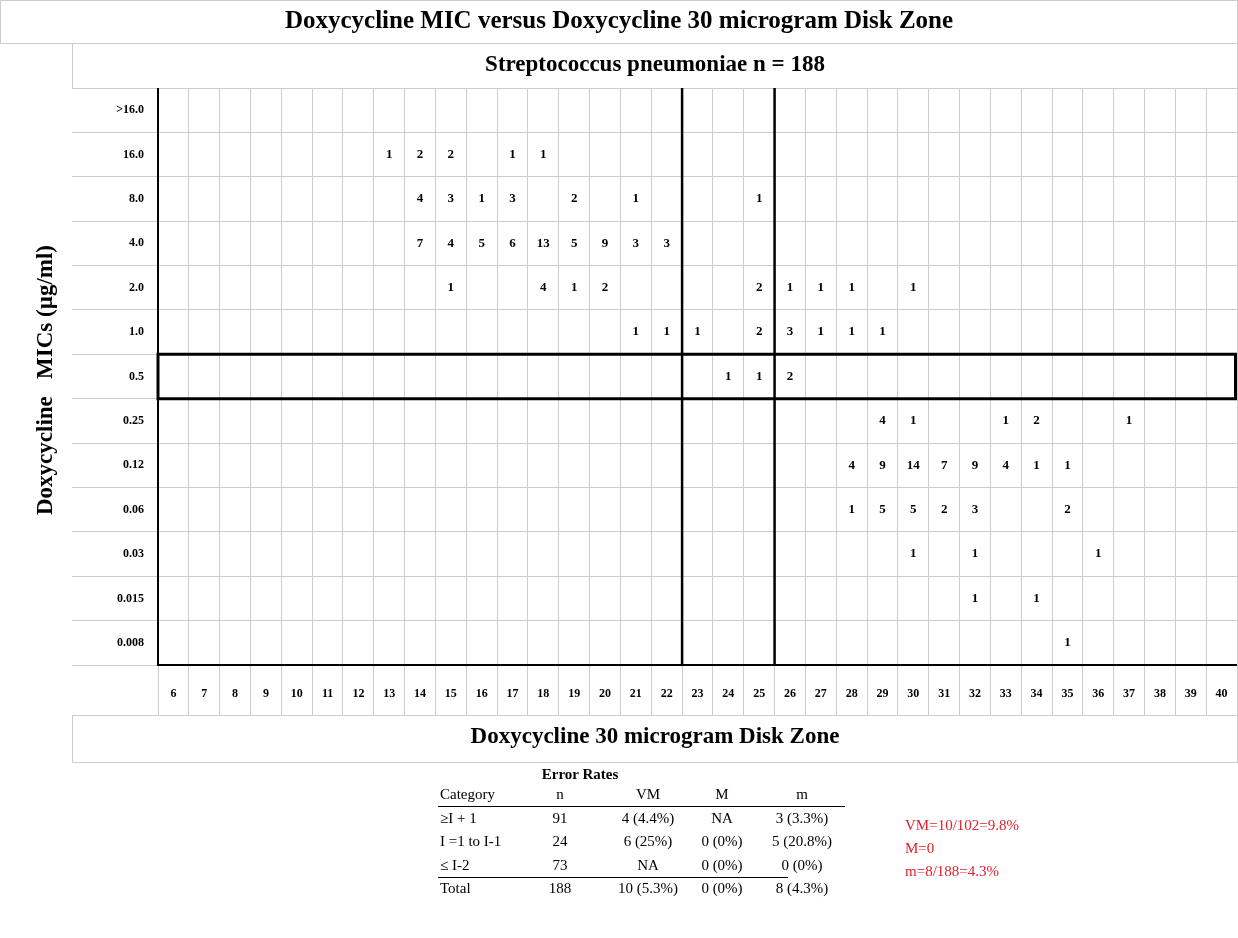 The image size is (1238, 938). I want to click on text: 73, so click(560, 865).